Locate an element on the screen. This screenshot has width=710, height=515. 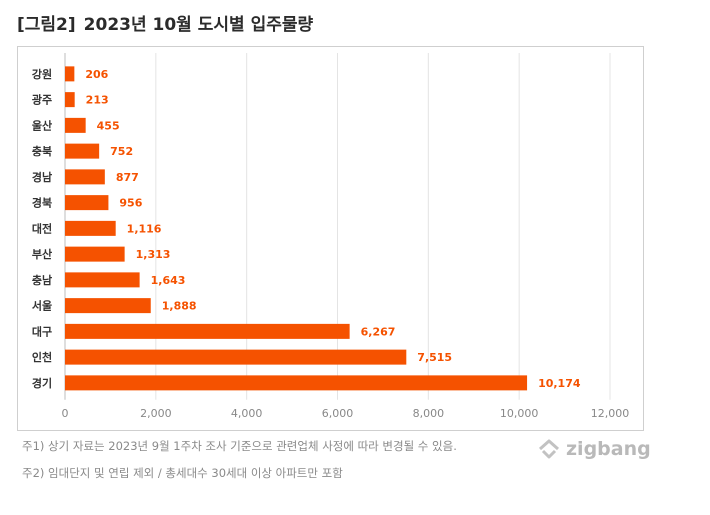
chart-title: [그림2] 2023년 10월 도시별 입주물량 is located at coordinates (165, 22).